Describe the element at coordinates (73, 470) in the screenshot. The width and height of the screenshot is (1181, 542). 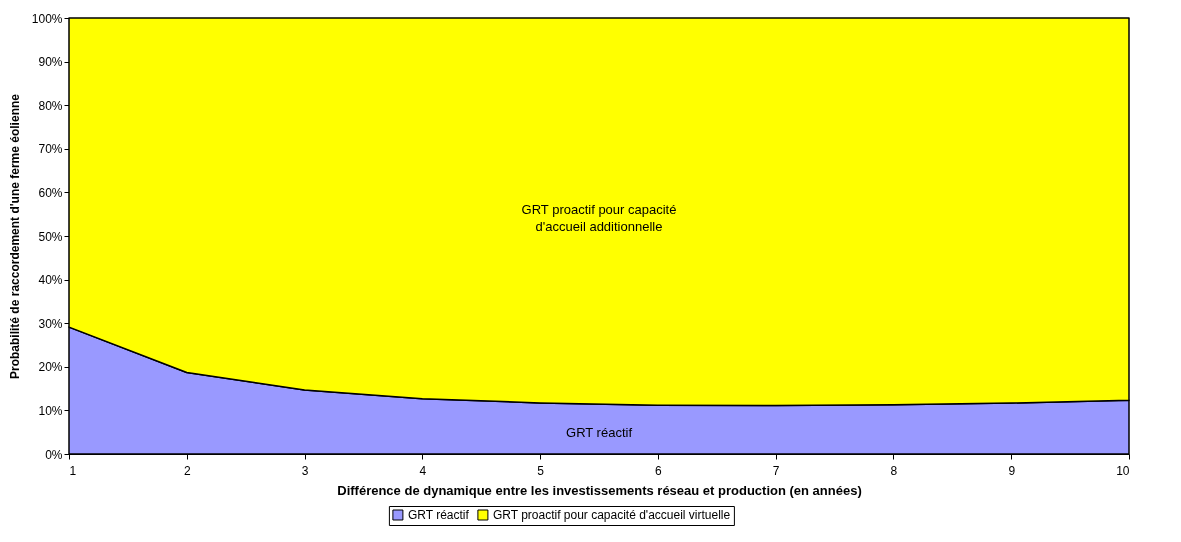
I see `x-tick-label: 1` at that location.